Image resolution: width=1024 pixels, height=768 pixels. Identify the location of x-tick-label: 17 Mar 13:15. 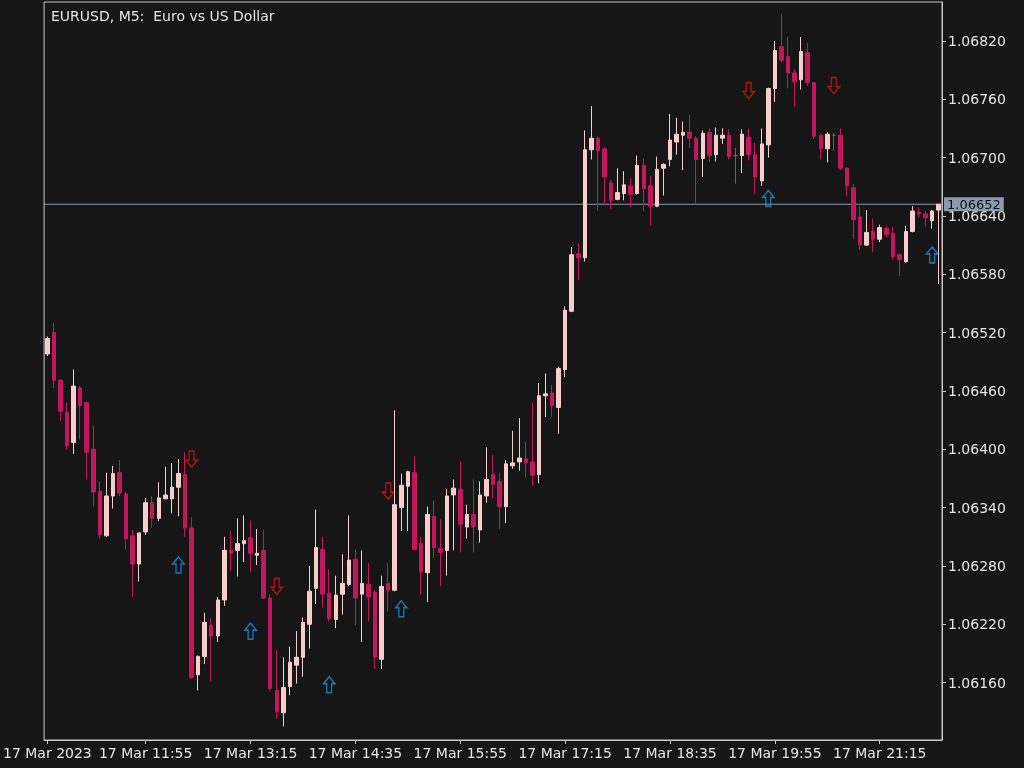
(250, 753).